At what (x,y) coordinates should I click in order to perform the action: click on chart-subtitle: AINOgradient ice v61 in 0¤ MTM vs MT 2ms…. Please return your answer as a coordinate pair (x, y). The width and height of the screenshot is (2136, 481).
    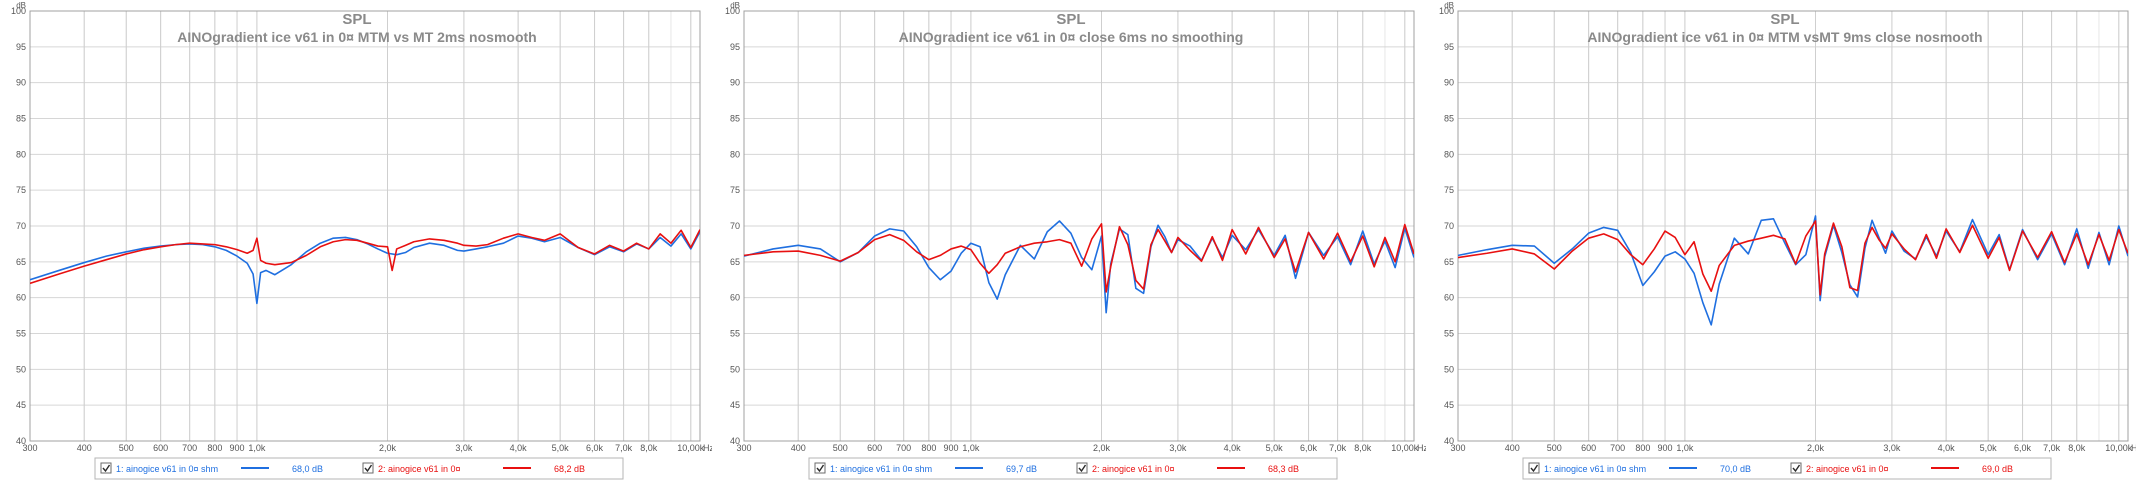
    Looking at the image, I should click on (356, 37).